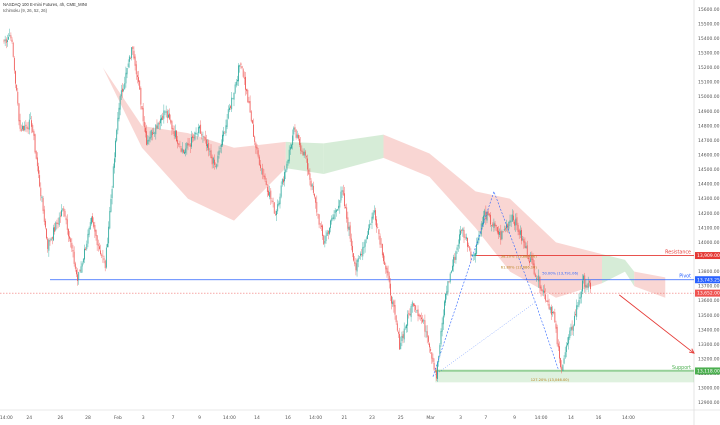 This screenshot has width=720, height=425. I want to click on y-tick-label: 15400.00, so click(709, 39).